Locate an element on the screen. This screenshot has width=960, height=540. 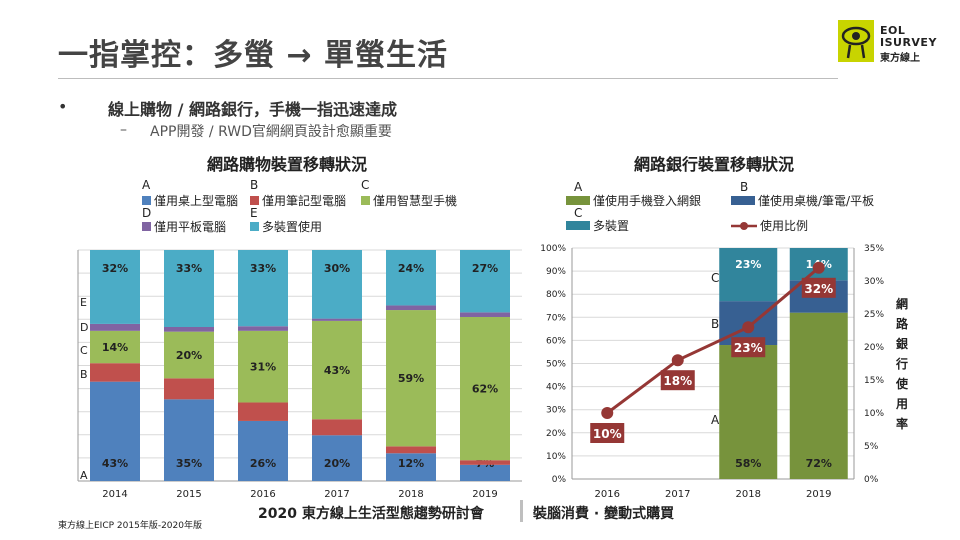
side-letter: E is located at coordinates (83, 302).